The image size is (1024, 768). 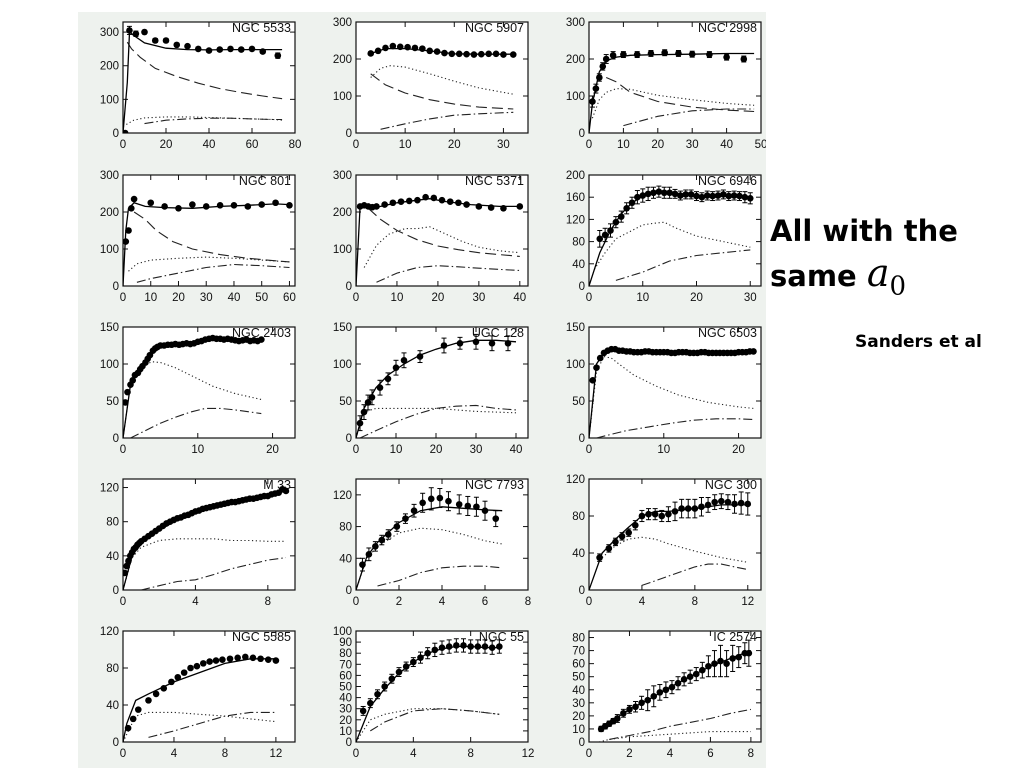 What do you see at coordinates (864, 231) in the screenshot?
I see `heading-line-1: All with the` at bounding box center [864, 231].